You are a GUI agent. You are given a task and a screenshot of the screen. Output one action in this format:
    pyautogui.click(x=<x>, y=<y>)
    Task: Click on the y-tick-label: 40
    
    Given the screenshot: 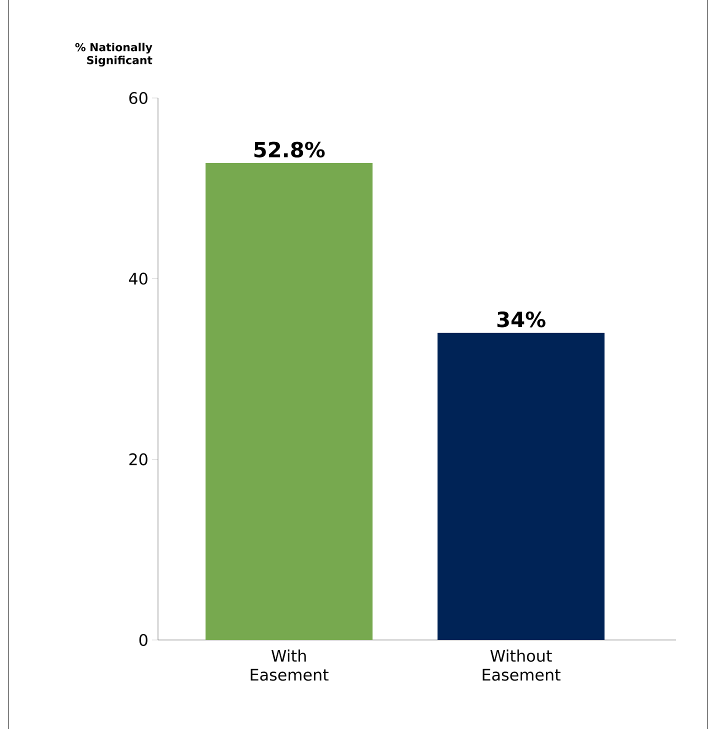 What is the action you would take?
    pyautogui.click(x=138, y=278)
    